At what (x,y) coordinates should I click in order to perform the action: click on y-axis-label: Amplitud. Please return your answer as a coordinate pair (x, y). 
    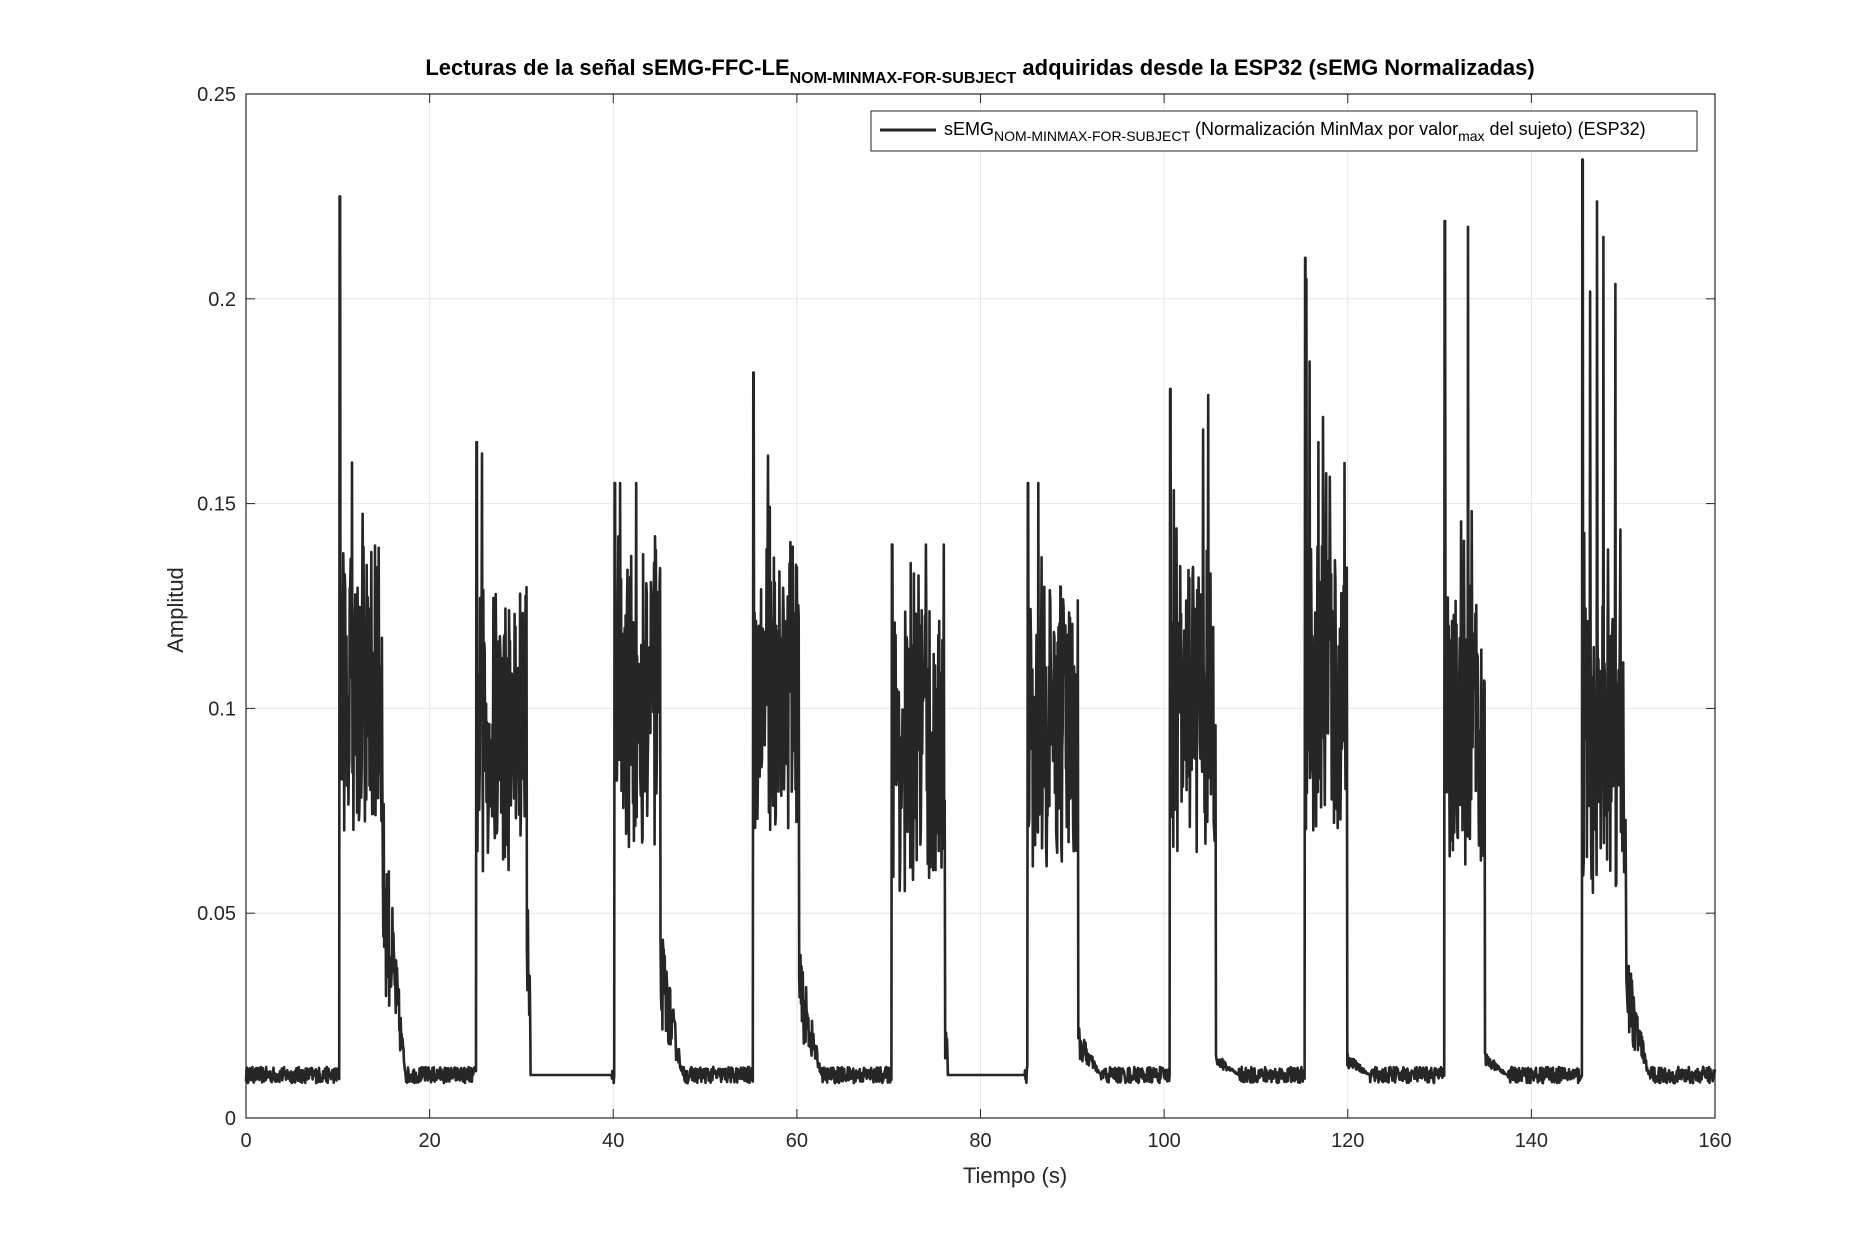
    Looking at the image, I should click on (175, 610).